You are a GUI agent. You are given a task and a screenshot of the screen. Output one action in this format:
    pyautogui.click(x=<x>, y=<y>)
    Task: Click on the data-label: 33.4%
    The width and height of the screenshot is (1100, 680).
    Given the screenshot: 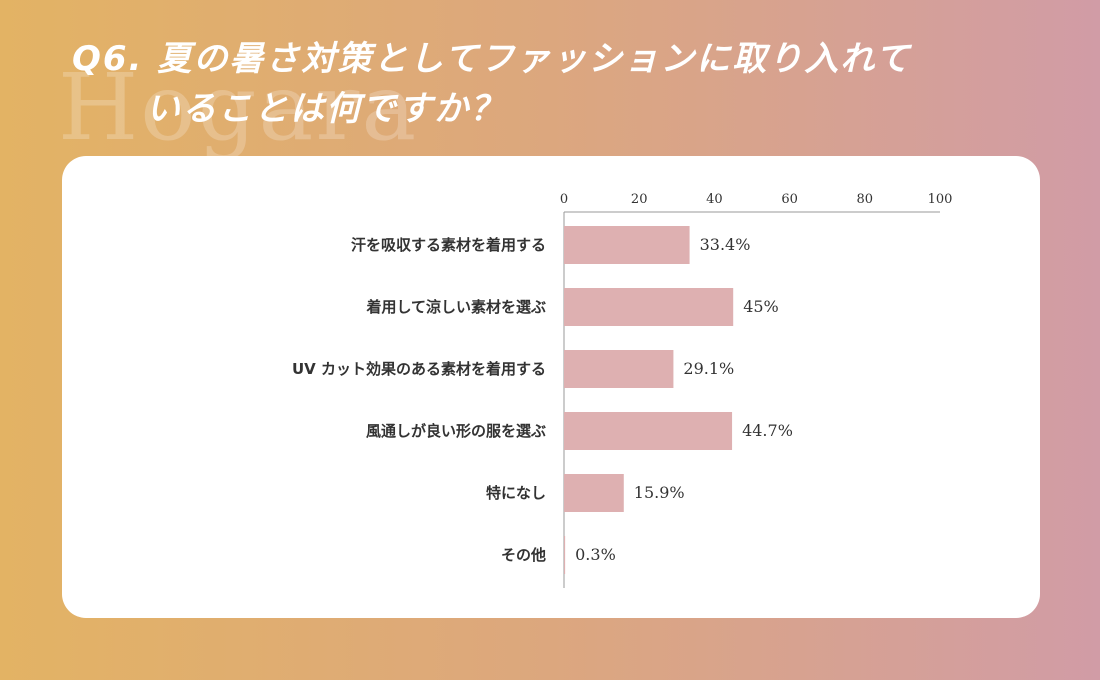 What is the action you would take?
    pyautogui.click(x=725, y=244)
    